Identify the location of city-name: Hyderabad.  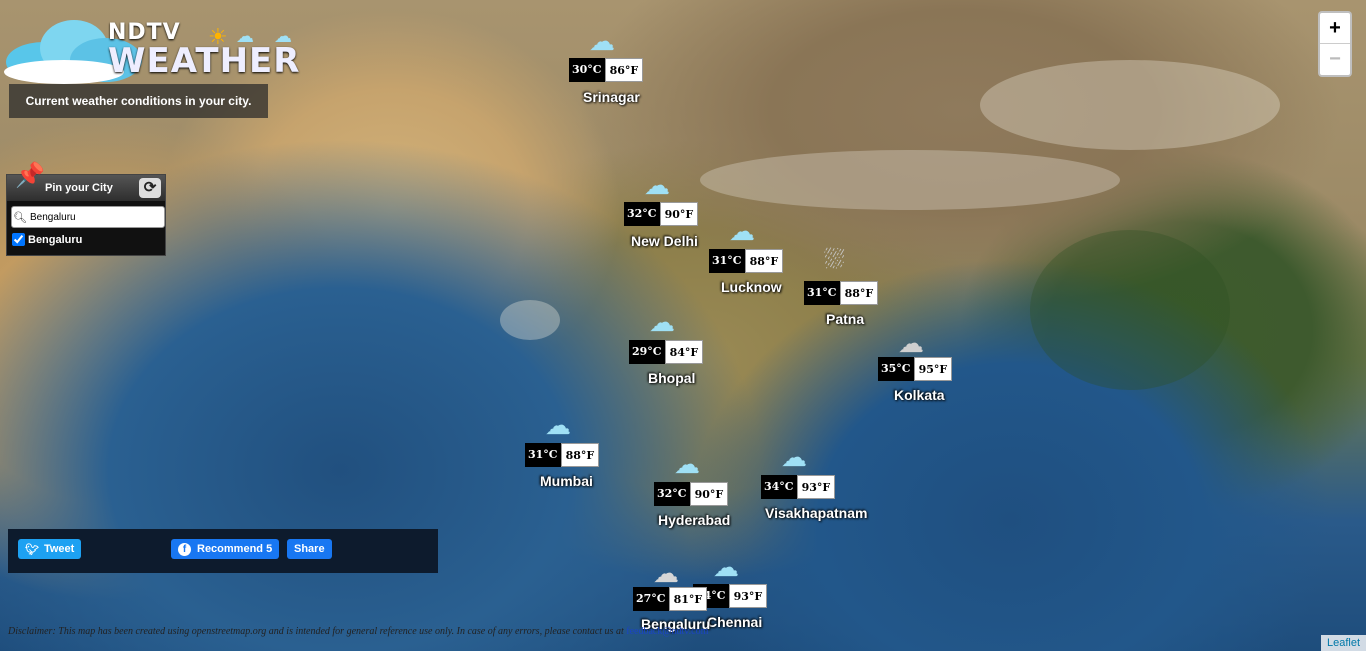
(694, 520).